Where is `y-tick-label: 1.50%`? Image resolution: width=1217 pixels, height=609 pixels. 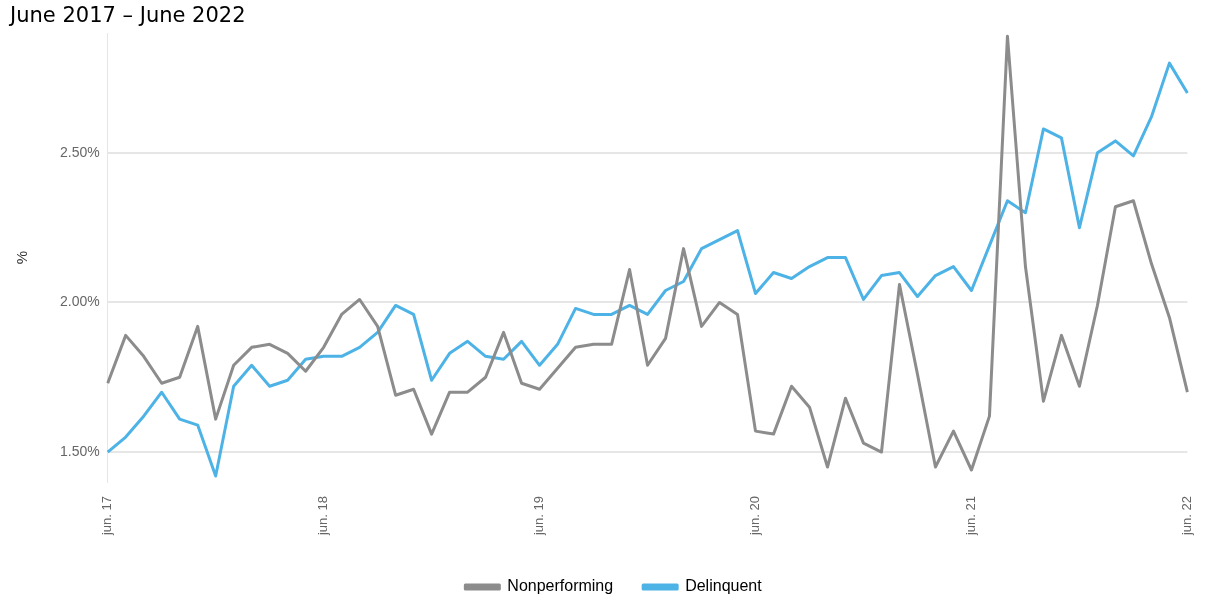
y-tick-label: 1.50% is located at coordinates (79, 450).